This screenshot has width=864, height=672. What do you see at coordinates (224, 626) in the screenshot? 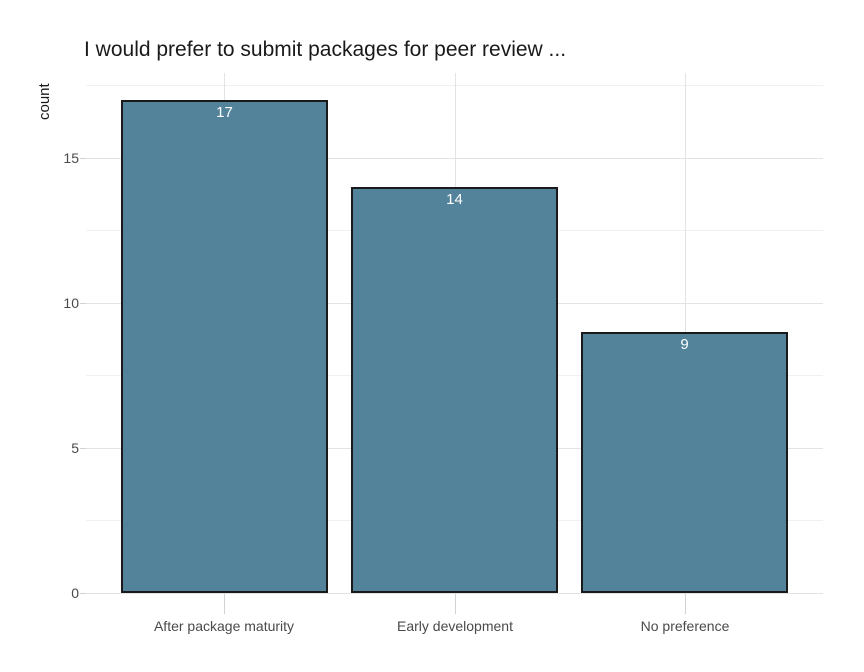
I see `x-tick-label: After package maturity` at bounding box center [224, 626].